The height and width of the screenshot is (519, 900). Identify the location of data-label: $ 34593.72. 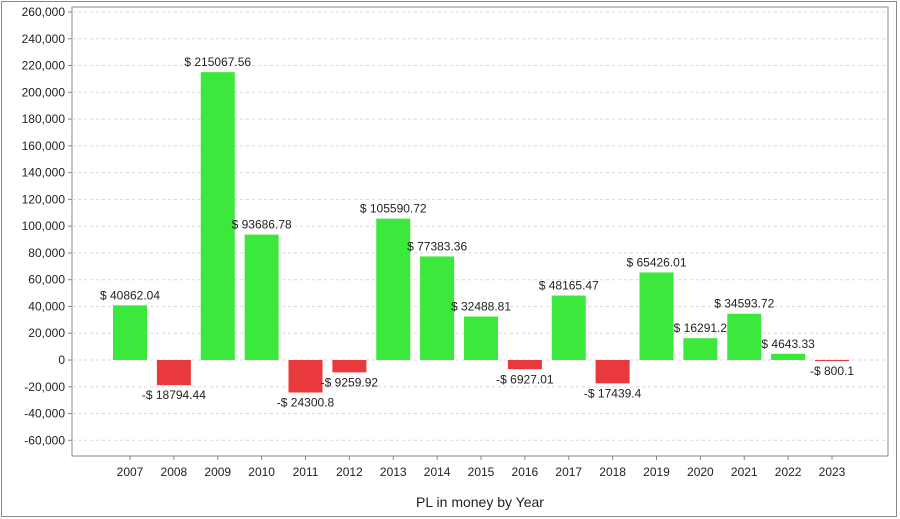
(744, 304).